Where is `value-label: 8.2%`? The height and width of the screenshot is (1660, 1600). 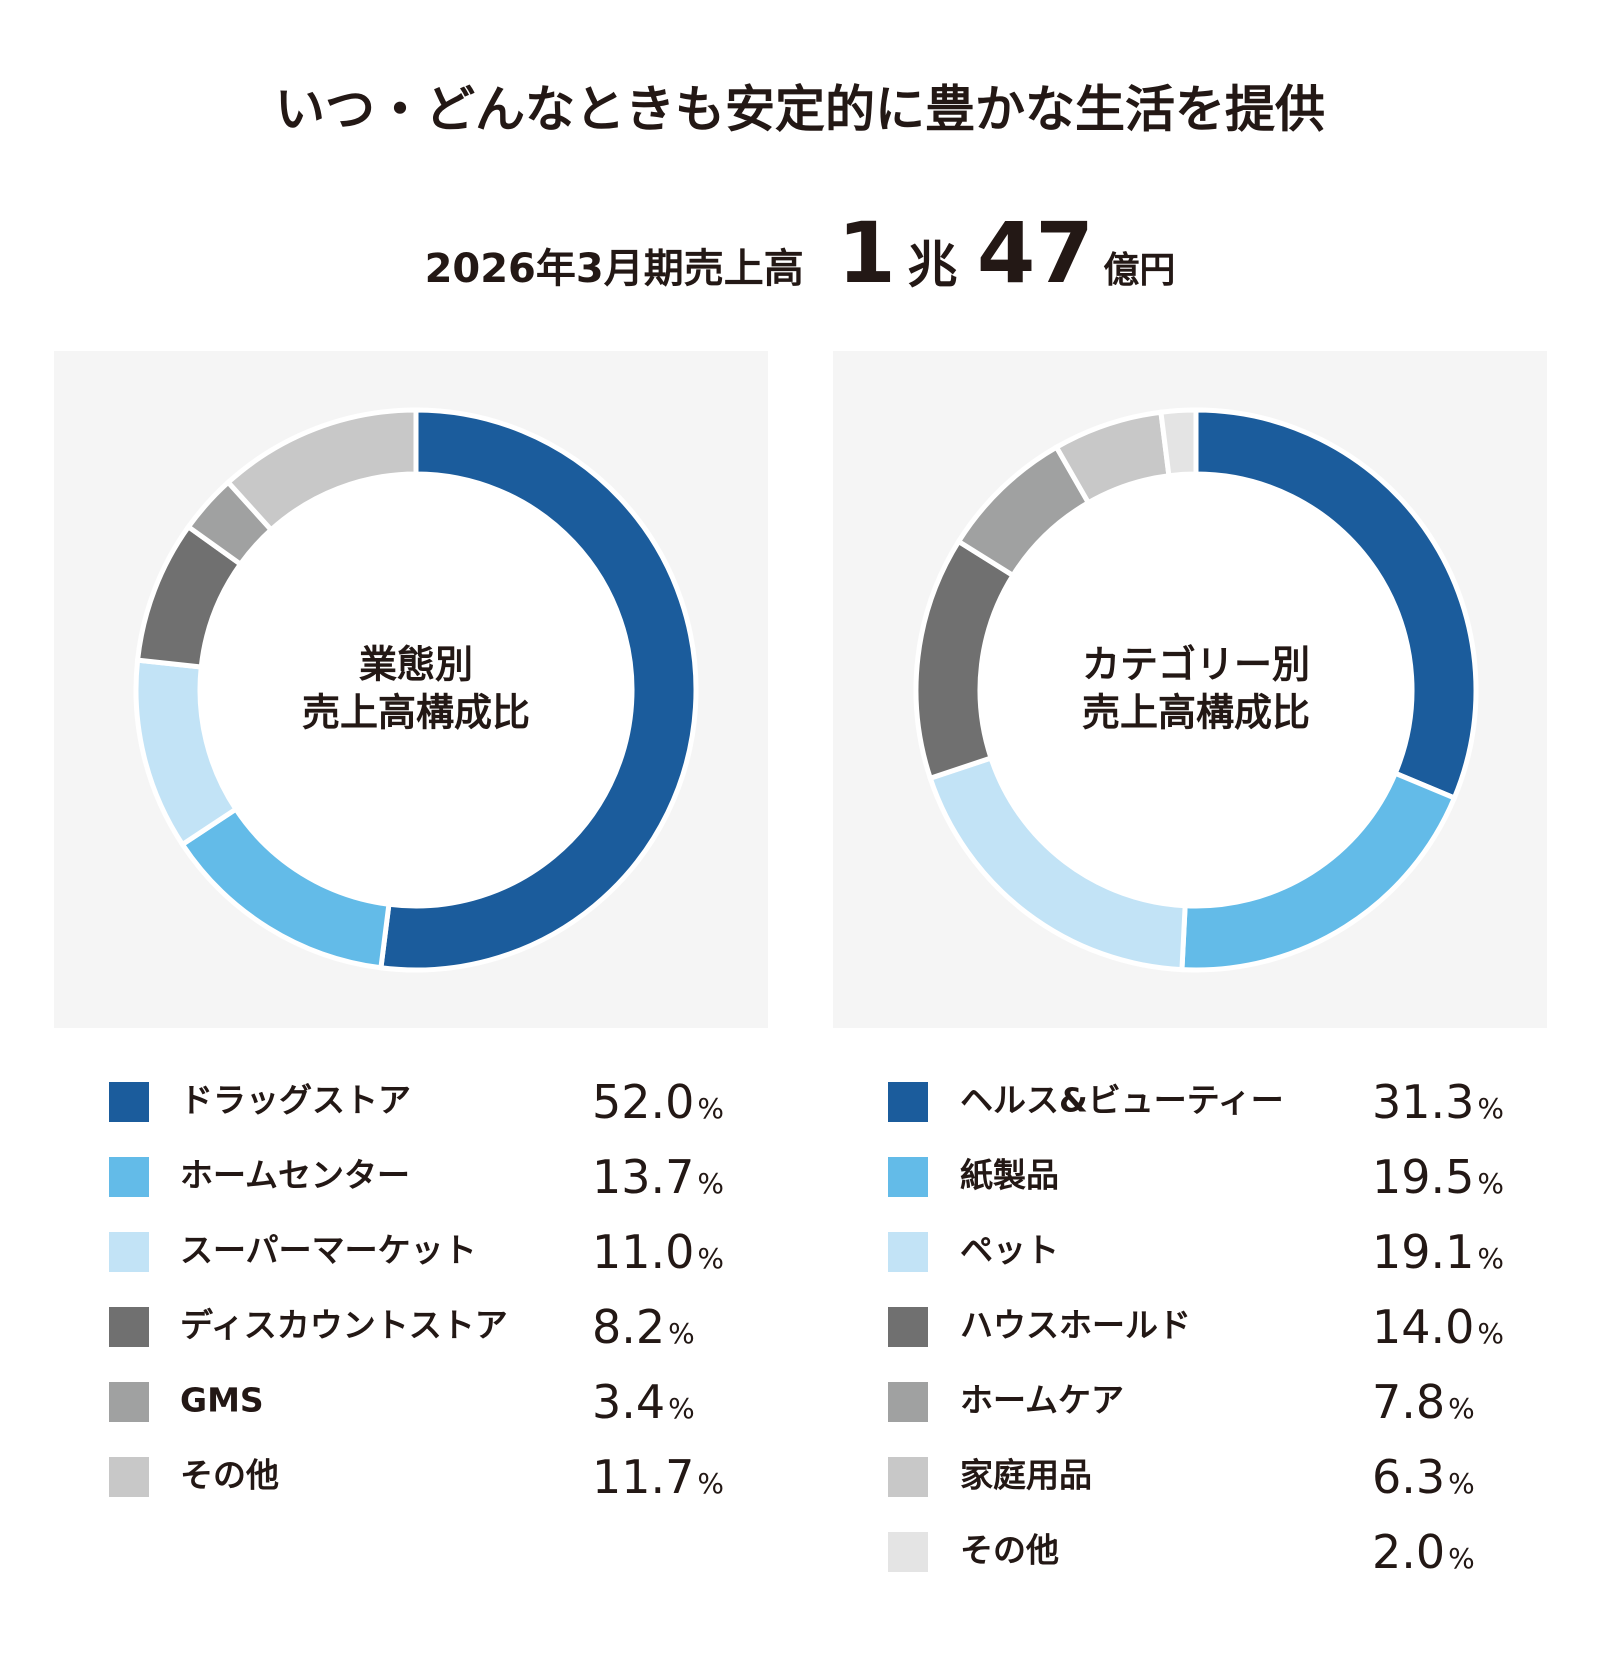
value-label: 8.2% is located at coordinates (643, 1327).